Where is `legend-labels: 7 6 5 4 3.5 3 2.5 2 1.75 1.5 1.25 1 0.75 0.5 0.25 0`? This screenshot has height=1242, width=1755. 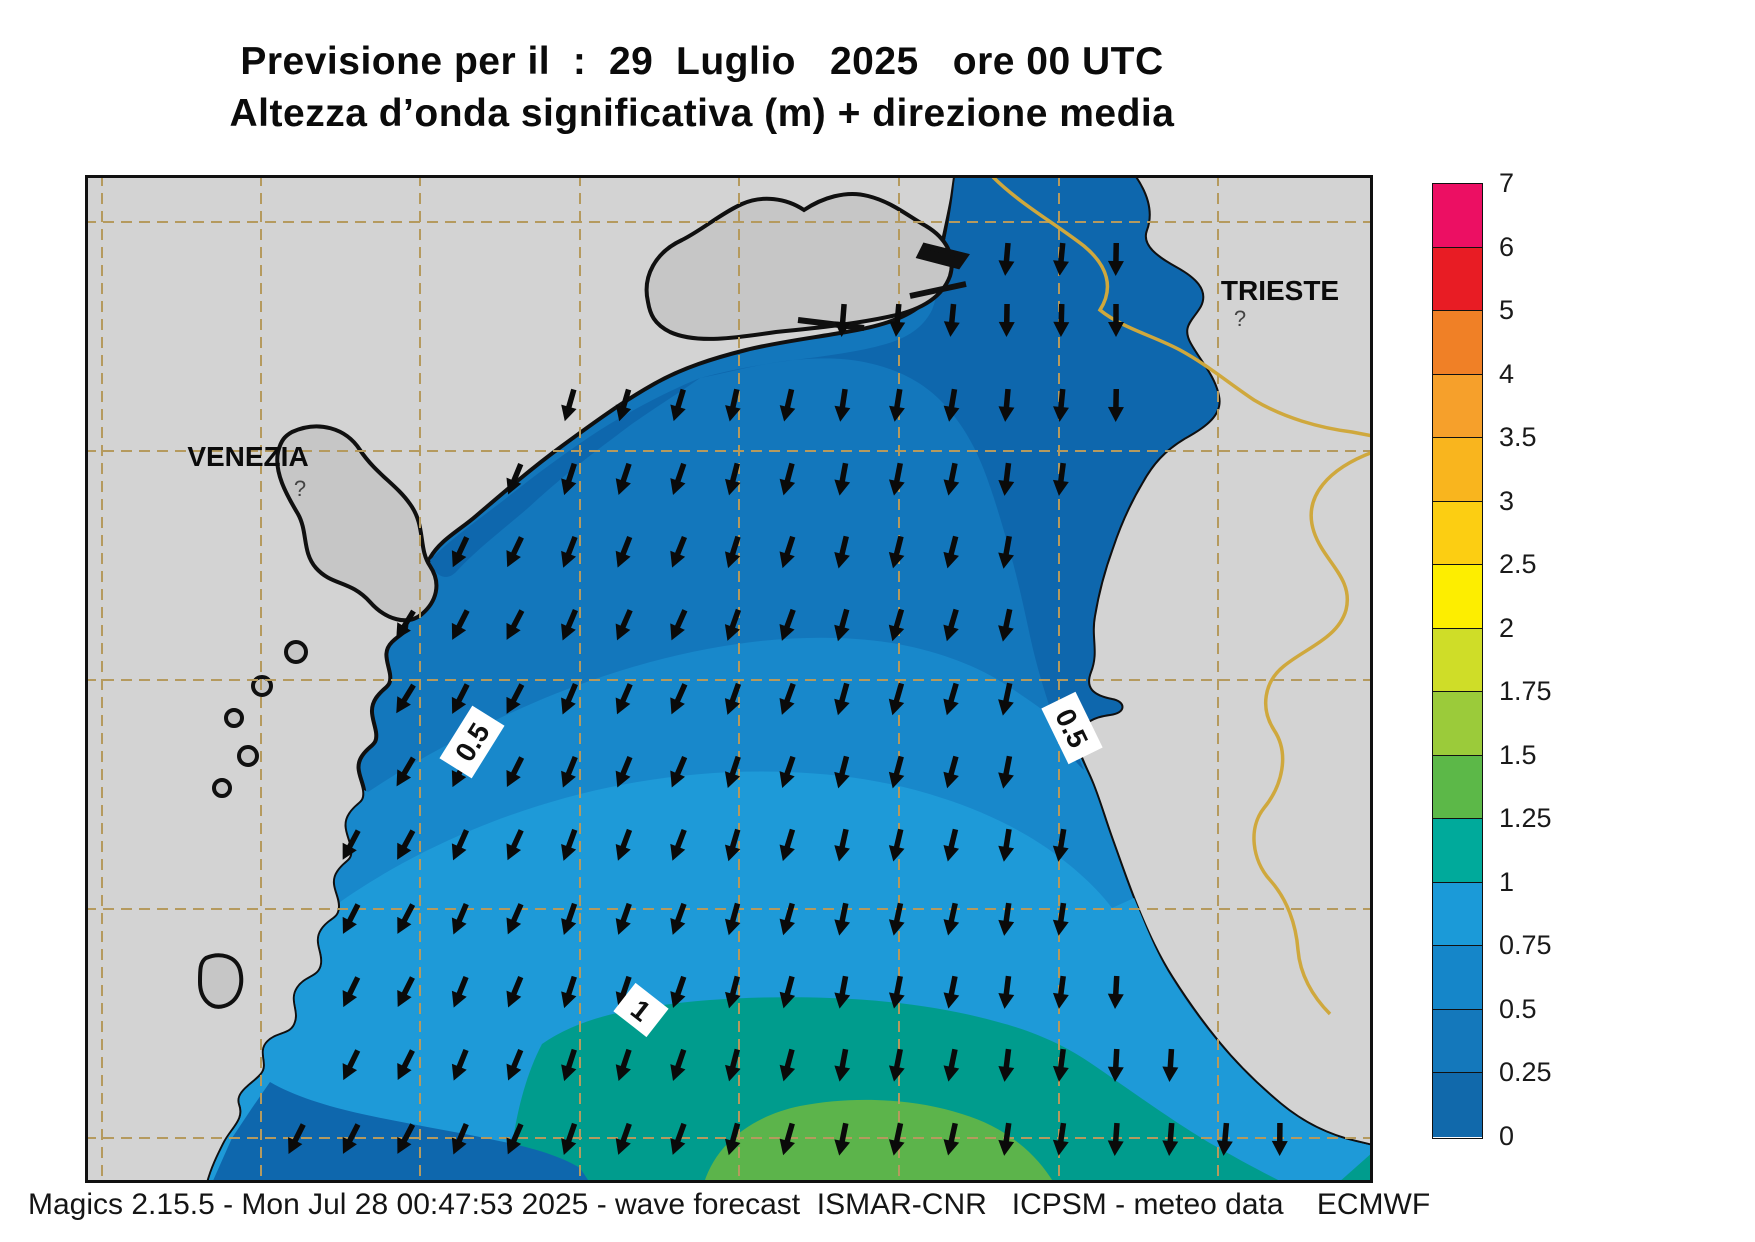
legend-labels: 7 6 5 4 3.5 3 2.5 2 1.75 1.5 1.25 1 0.75 0.5 0.25 0 is located at coordinates (1544, 659).